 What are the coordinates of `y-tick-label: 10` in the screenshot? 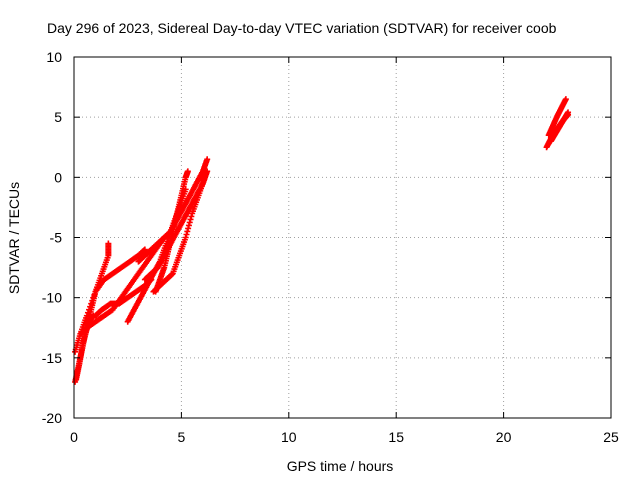 It's located at (54, 57).